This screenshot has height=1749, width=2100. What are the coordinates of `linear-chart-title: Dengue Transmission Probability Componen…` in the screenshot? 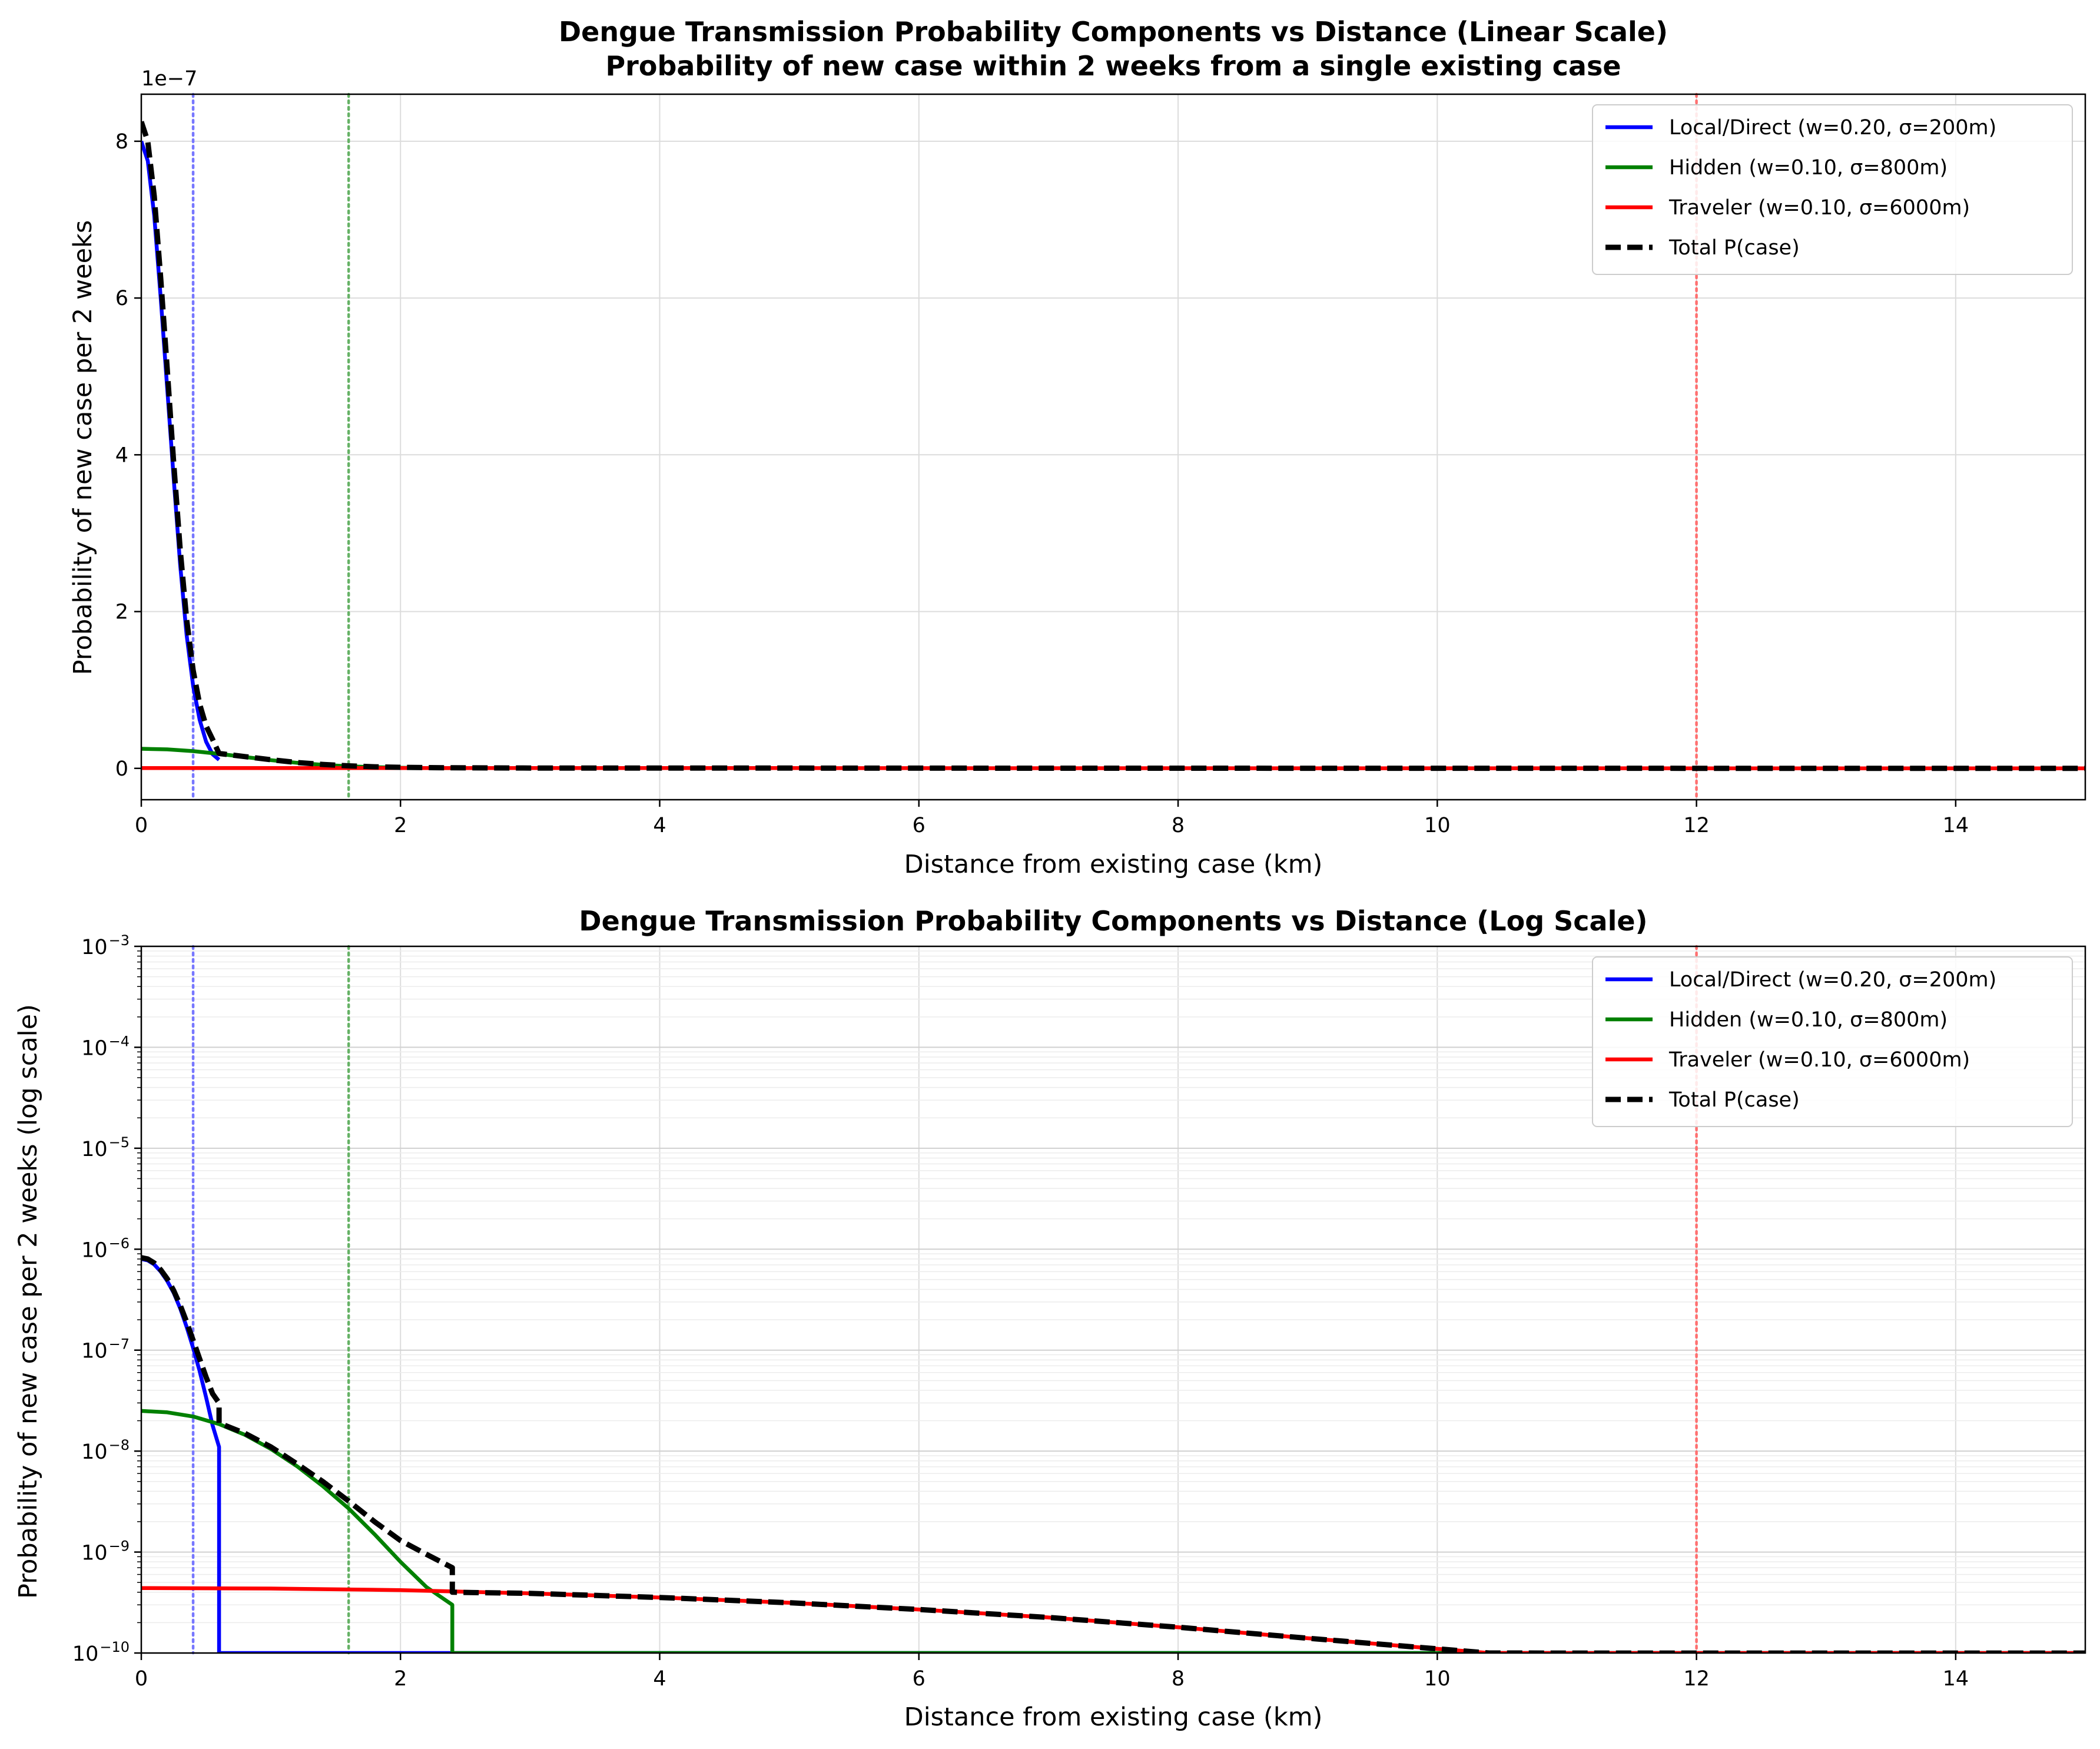 It's located at (1113, 32).